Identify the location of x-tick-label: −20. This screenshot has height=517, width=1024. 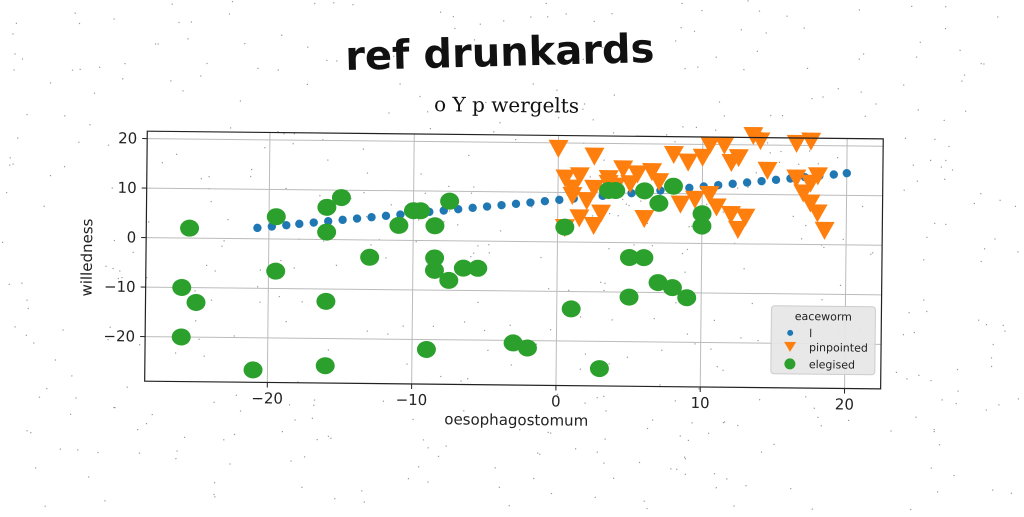
(267, 398).